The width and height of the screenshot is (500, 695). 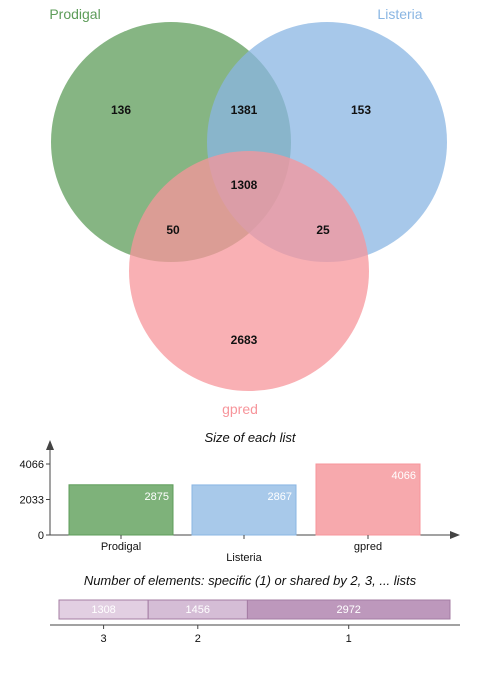 I want to click on list-size-x-tick-label: Listeria, so click(x=244, y=558).